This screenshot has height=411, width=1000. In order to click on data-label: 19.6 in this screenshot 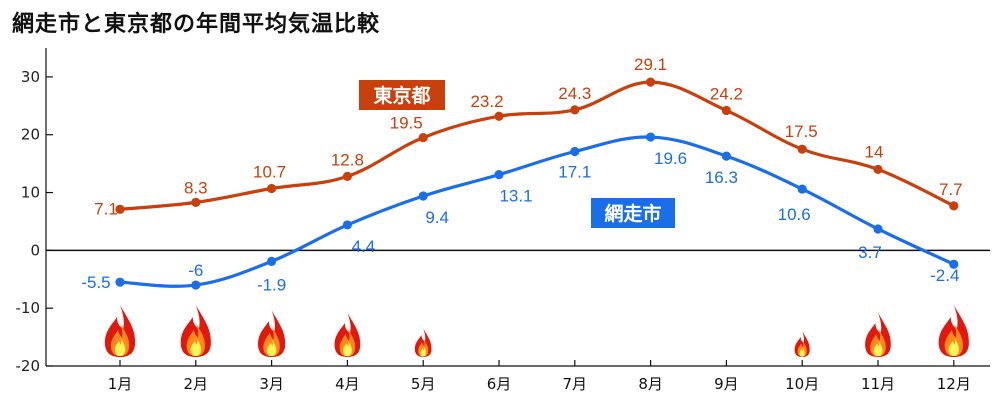, I will do `click(670, 158)`.